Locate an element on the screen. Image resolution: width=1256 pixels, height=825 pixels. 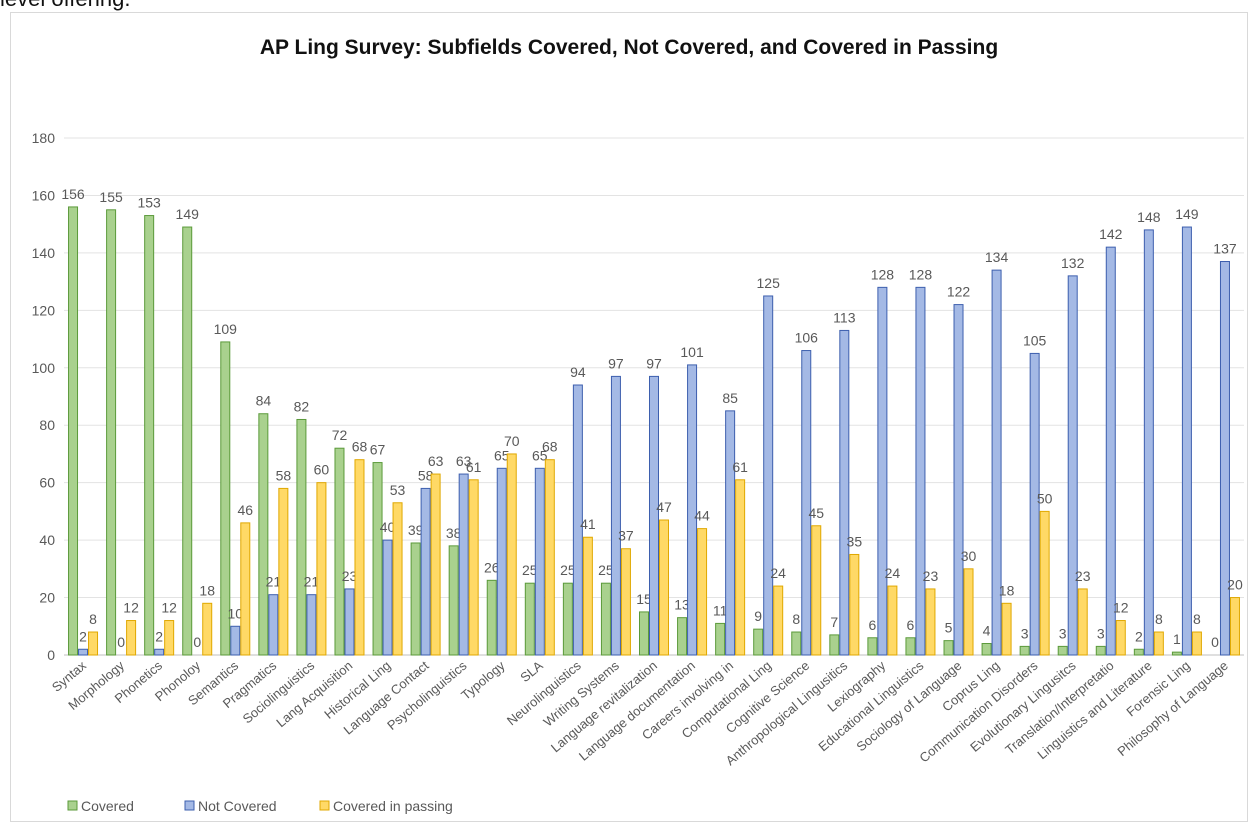
data-label: 122 is located at coordinates (959, 292).